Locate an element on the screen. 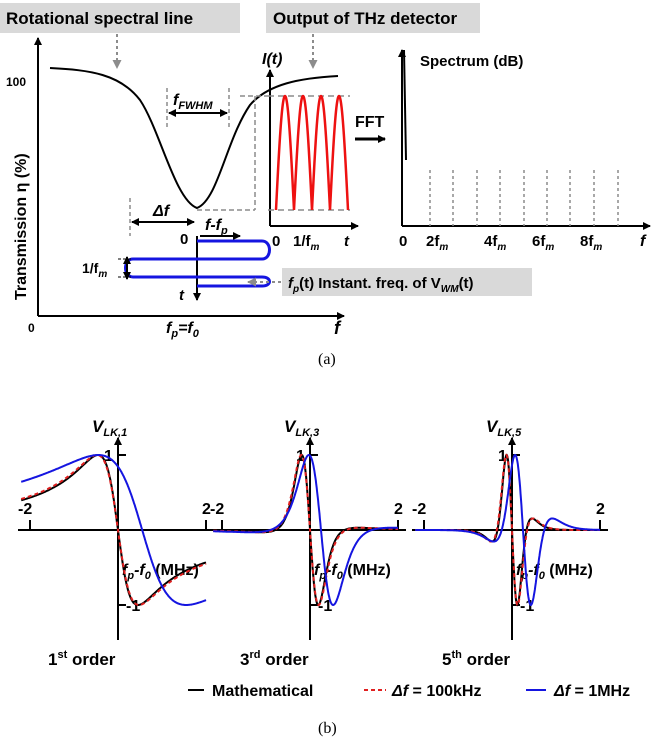 The image size is (664, 741). spectrum-curve is located at coordinates (405, 105).